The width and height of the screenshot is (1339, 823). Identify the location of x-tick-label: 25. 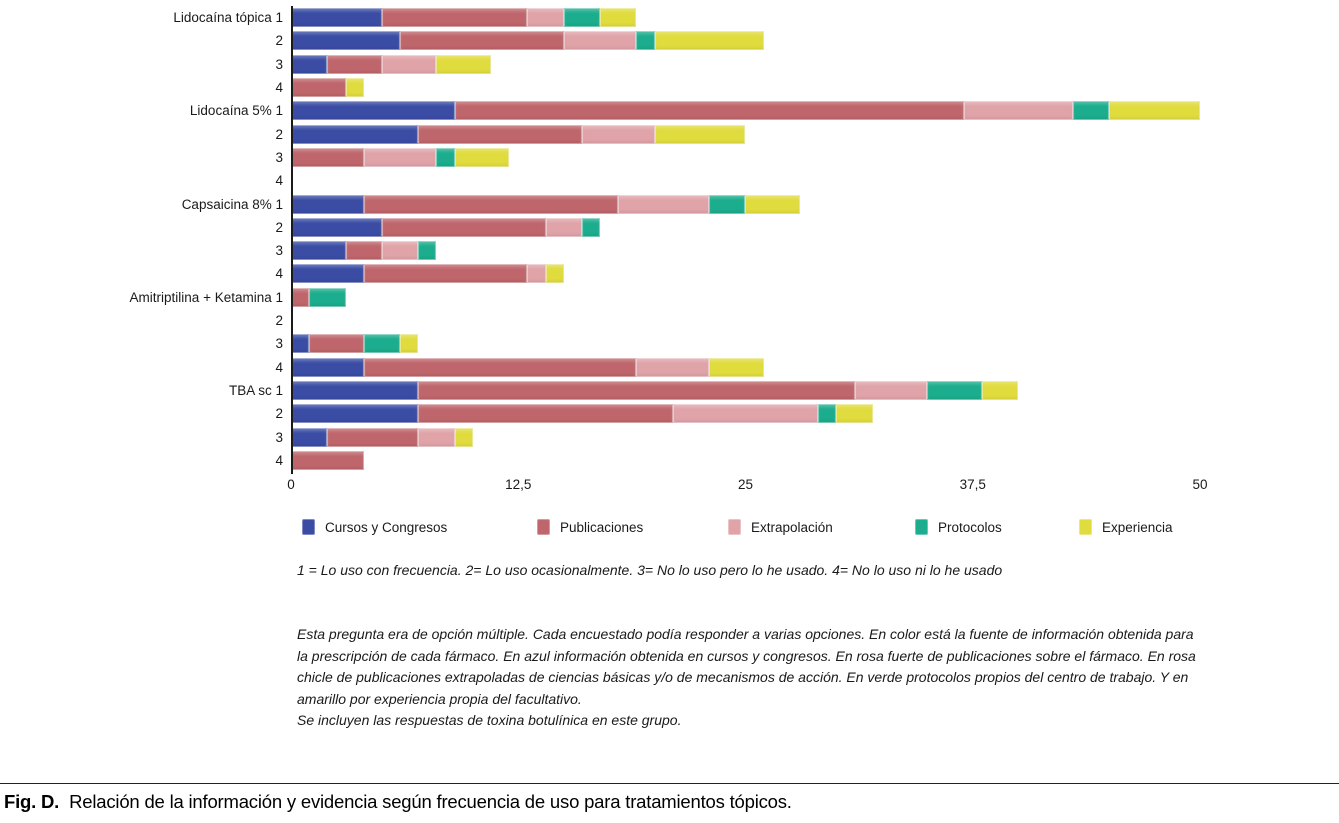
(745, 484).